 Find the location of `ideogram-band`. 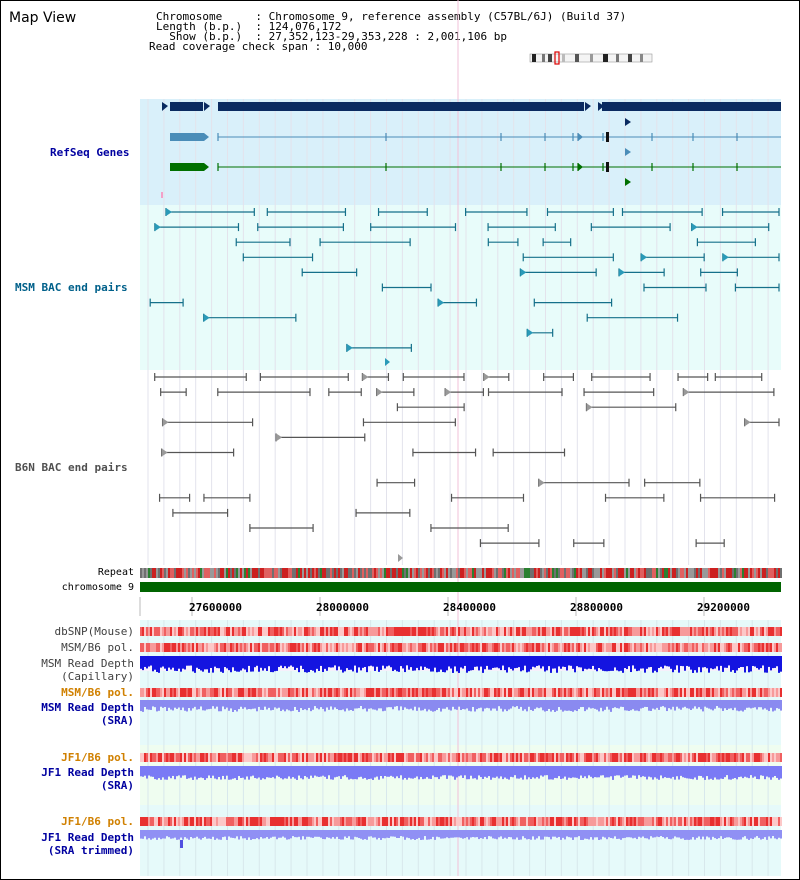

ideogram-band is located at coordinates (563, 58).